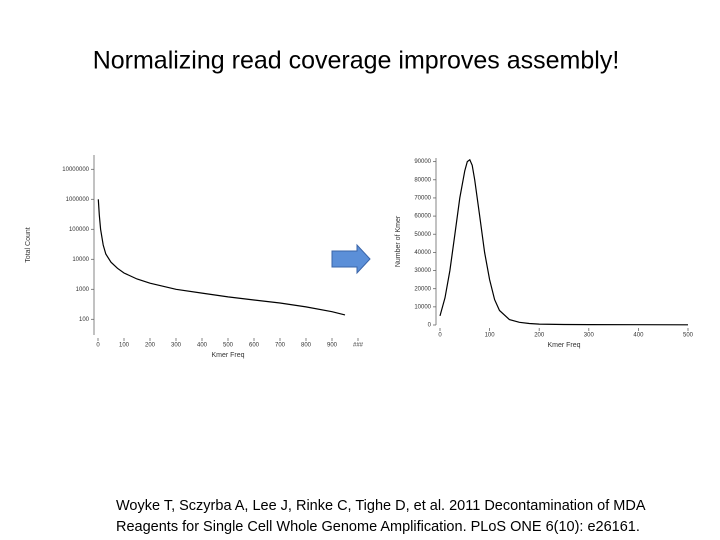  Describe the element at coordinates (280, 346) in the screenshot. I see `x-tick-label: 700` at that location.